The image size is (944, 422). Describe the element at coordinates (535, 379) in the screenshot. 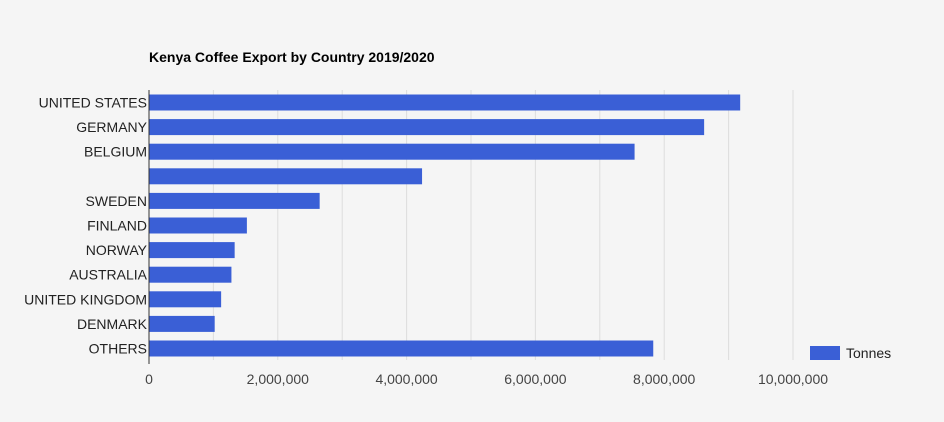

I see `x-tick-label: 6,000,000` at that location.